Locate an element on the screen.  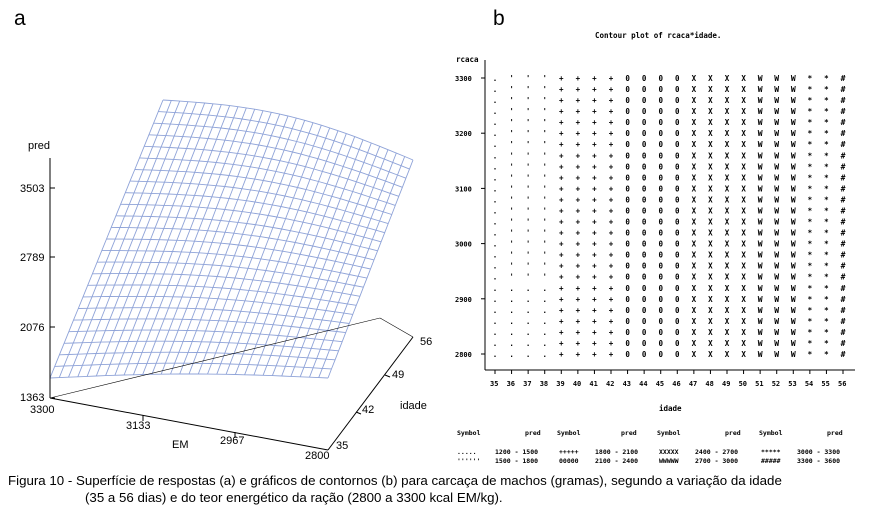
z-axis-label: pred is located at coordinates (39, 146).